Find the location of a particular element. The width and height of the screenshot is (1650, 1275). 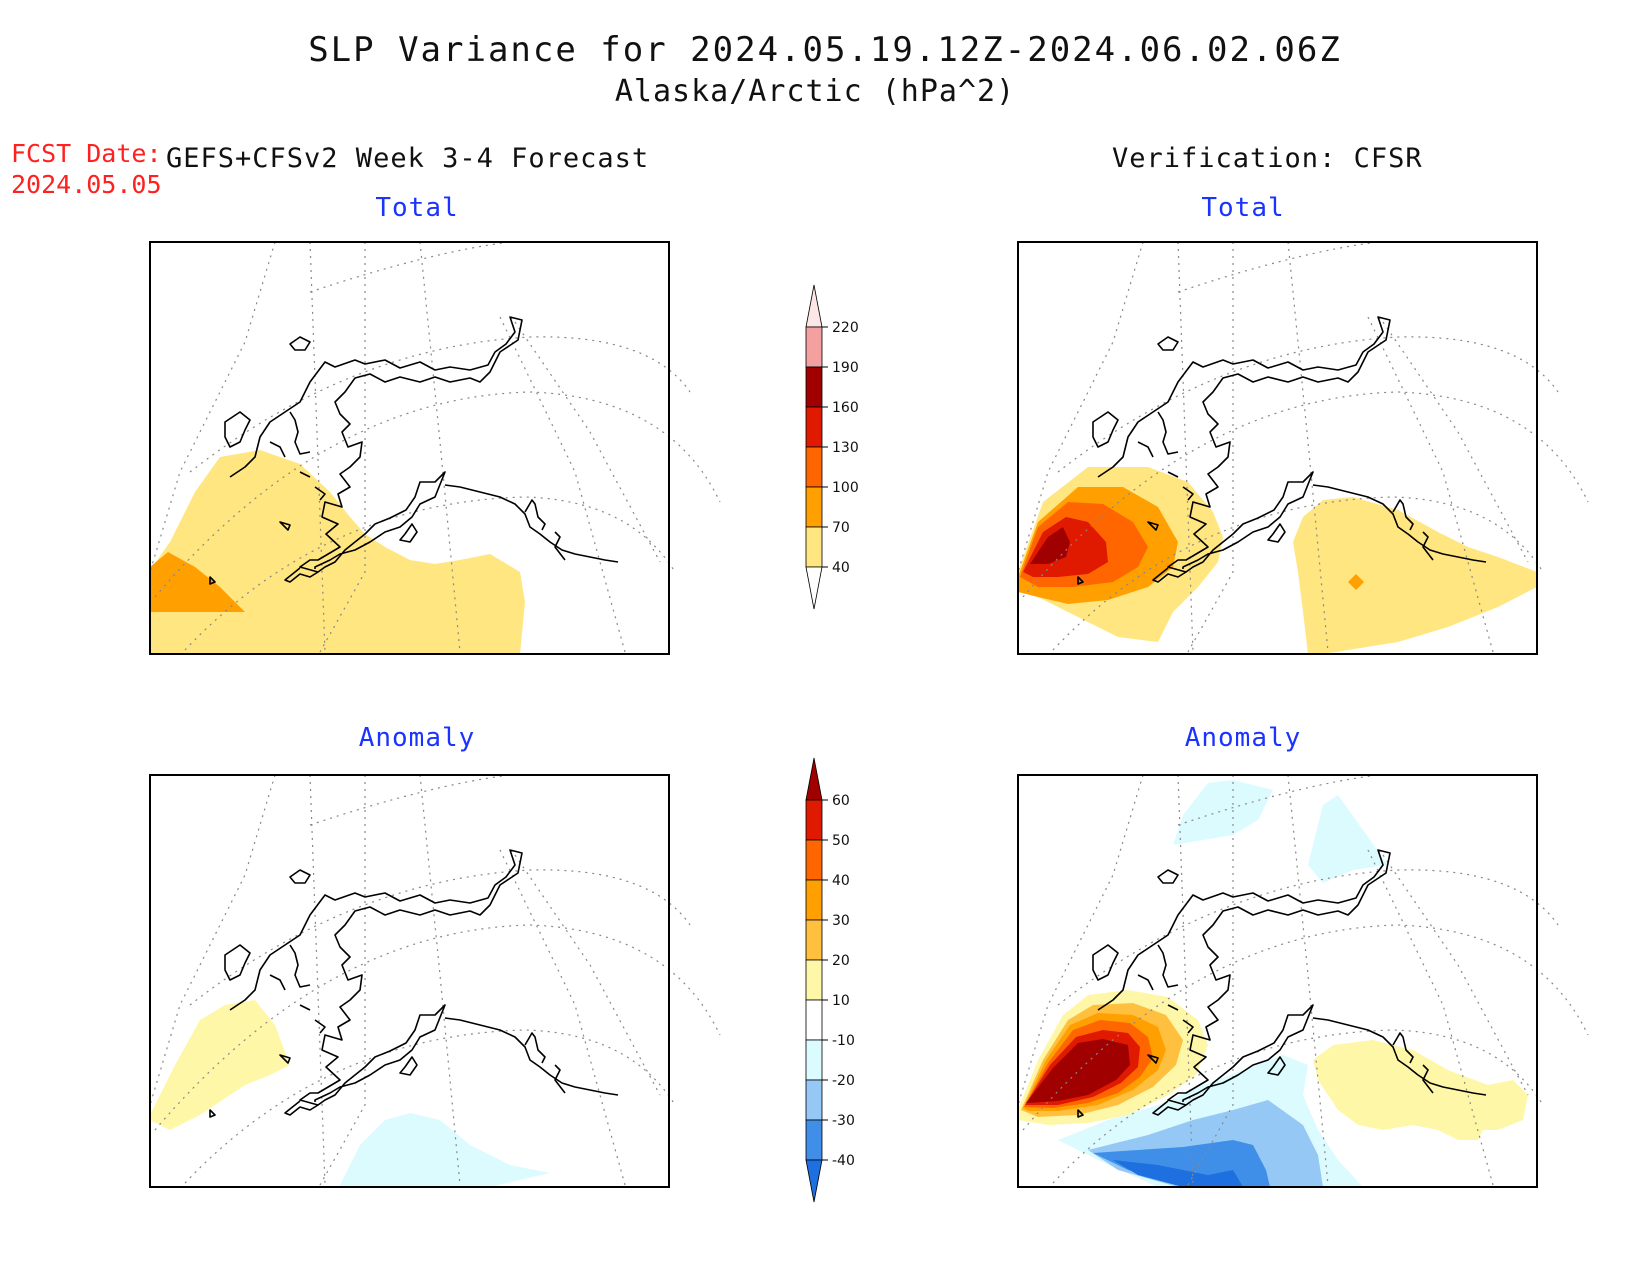

fcst-date-label: FCST Date: is located at coordinates (86, 153).